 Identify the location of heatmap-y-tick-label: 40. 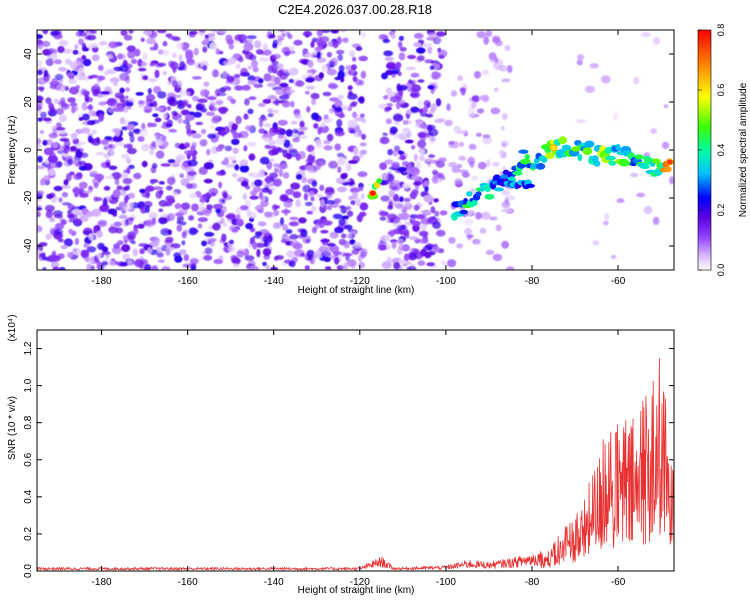
(28, 54).